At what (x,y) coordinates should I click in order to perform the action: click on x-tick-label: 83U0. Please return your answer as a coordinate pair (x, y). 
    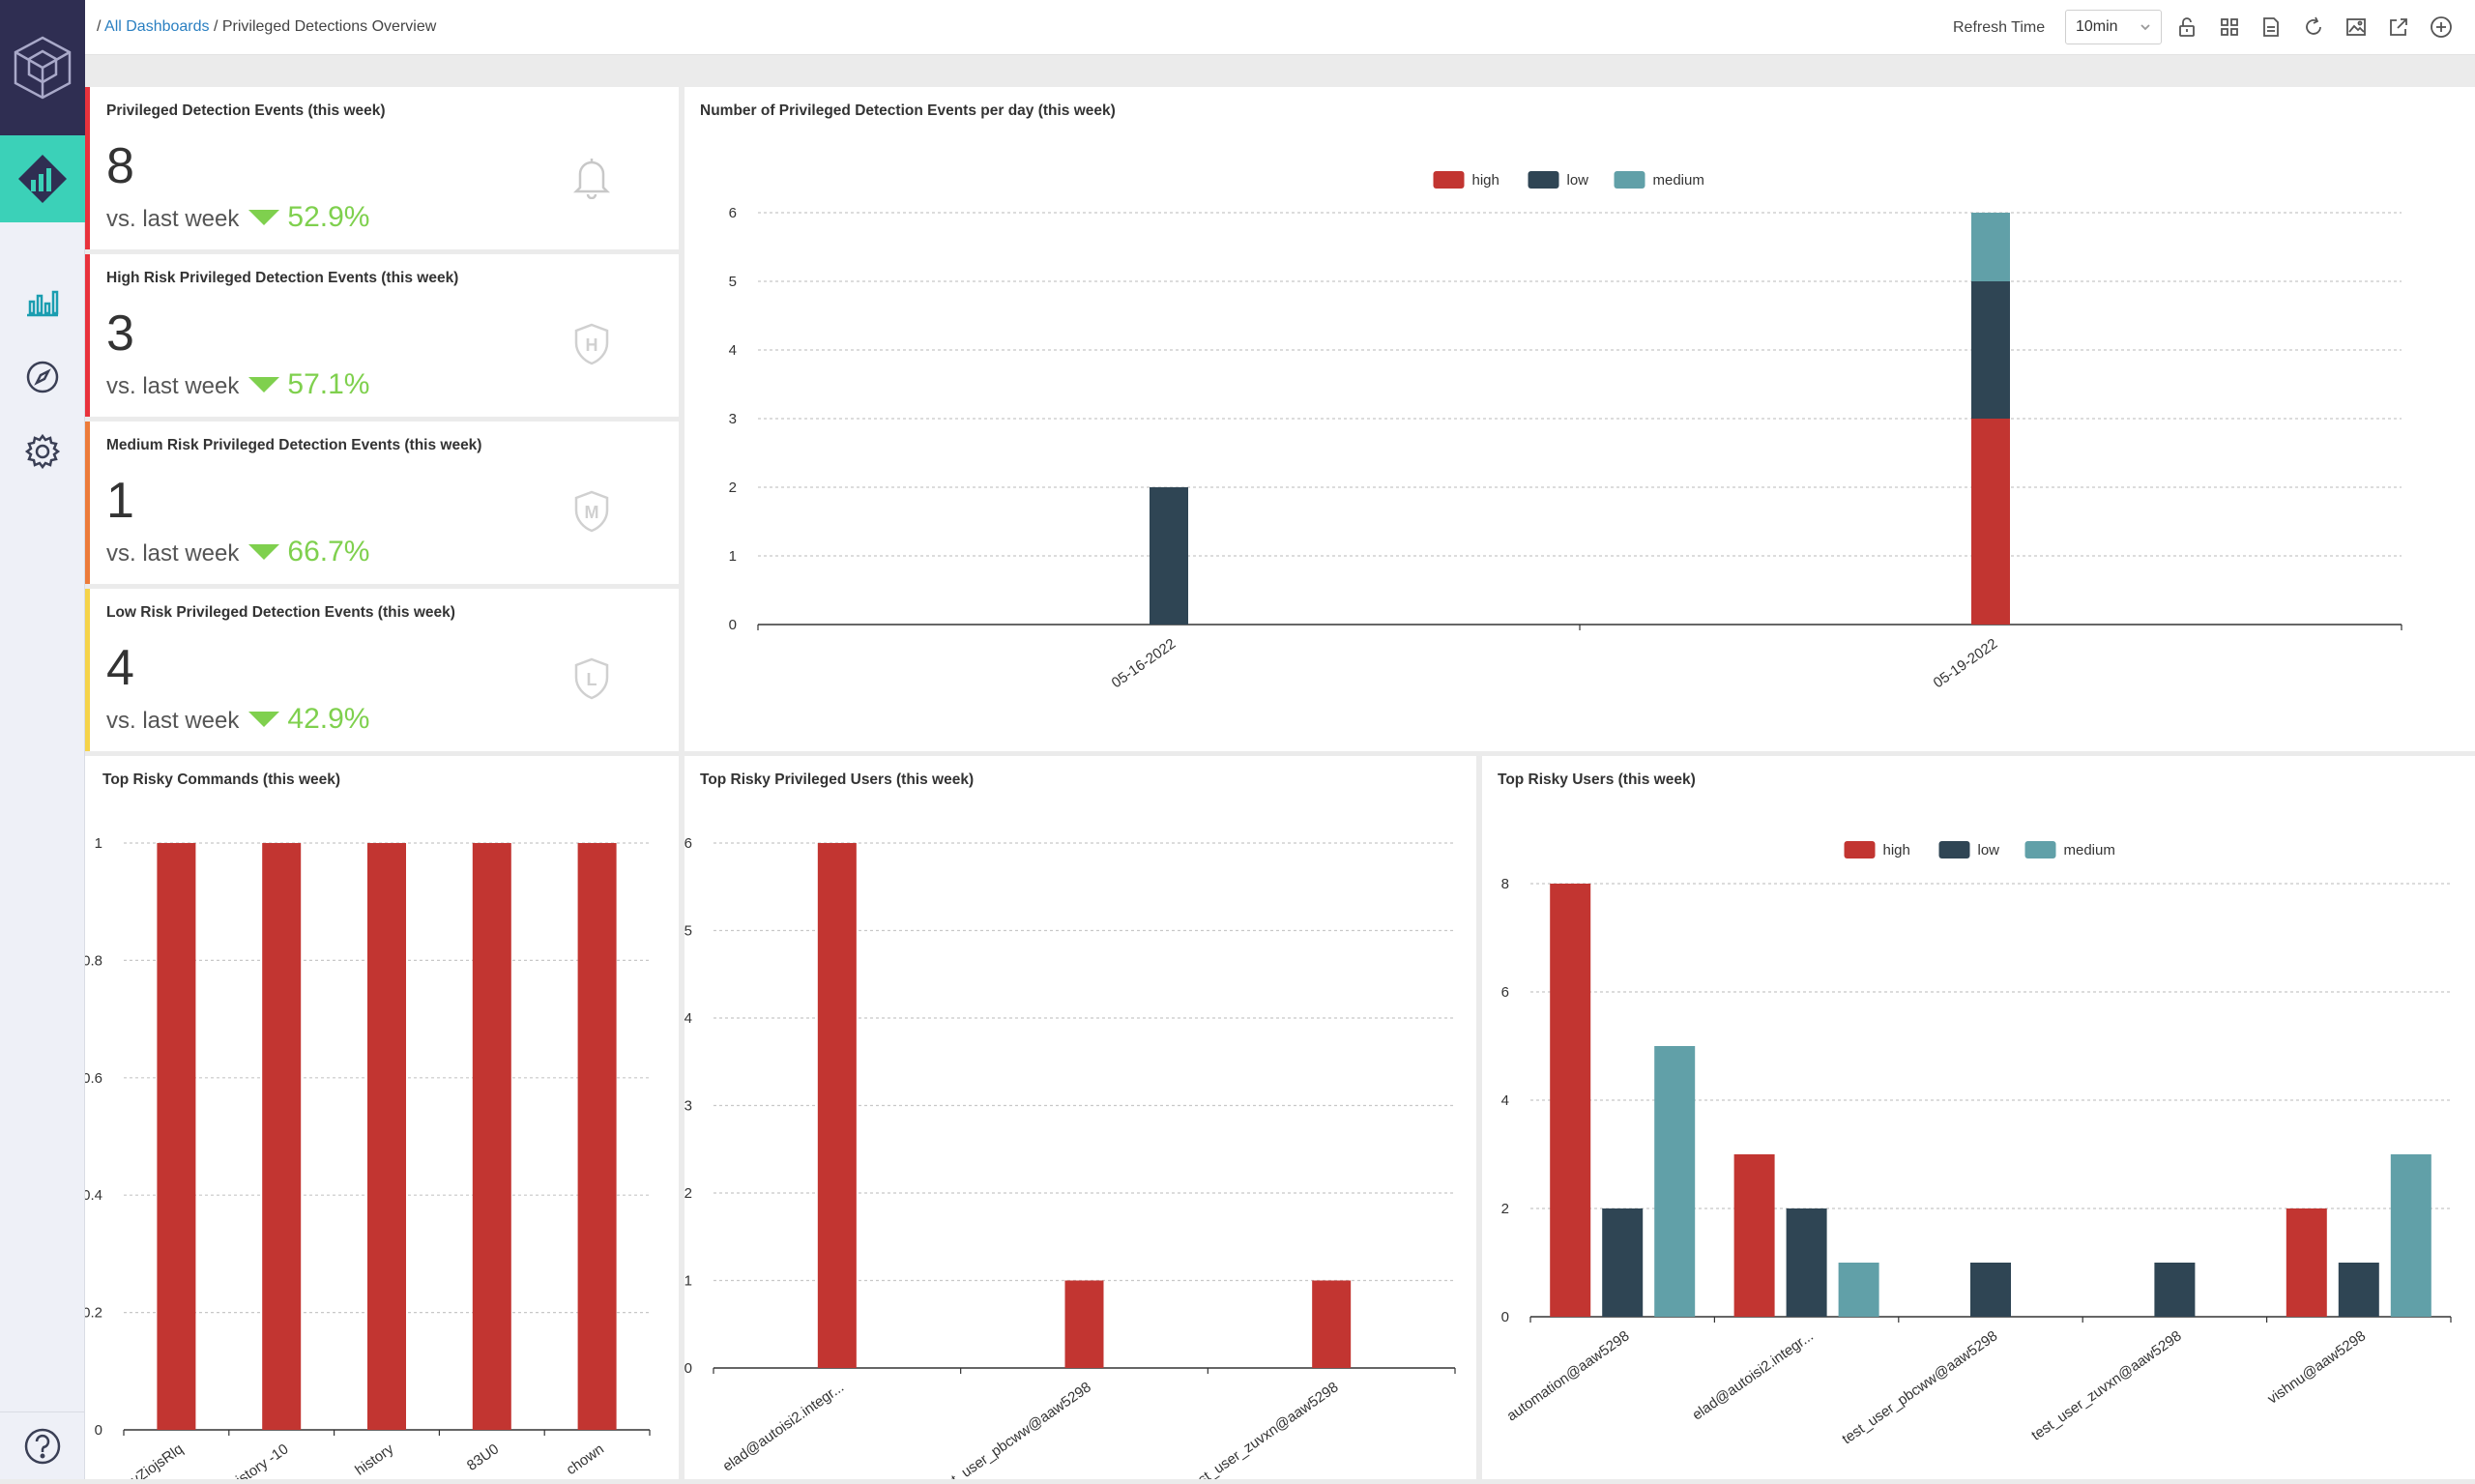
    Looking at the image, I should click on (483, 1457).